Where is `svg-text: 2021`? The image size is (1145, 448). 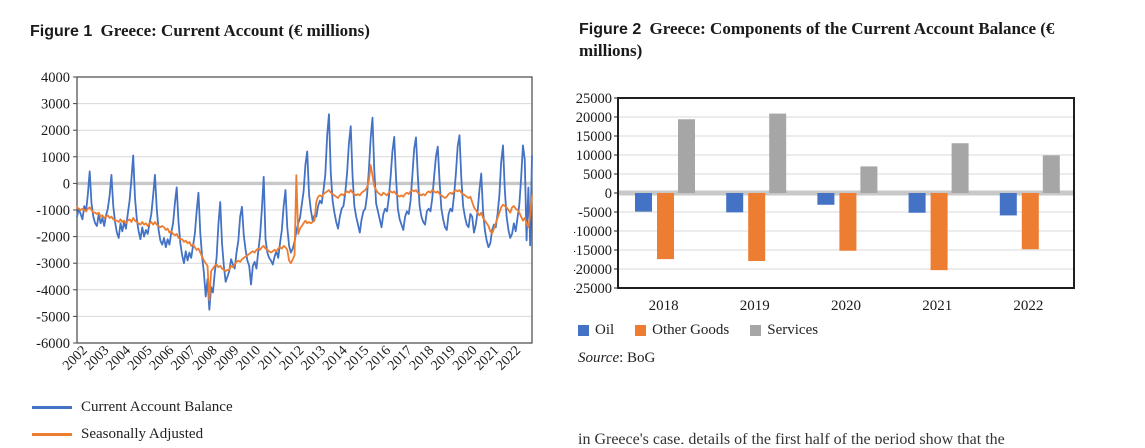
svg-text: 2021 is located at coordinates (937, 306).